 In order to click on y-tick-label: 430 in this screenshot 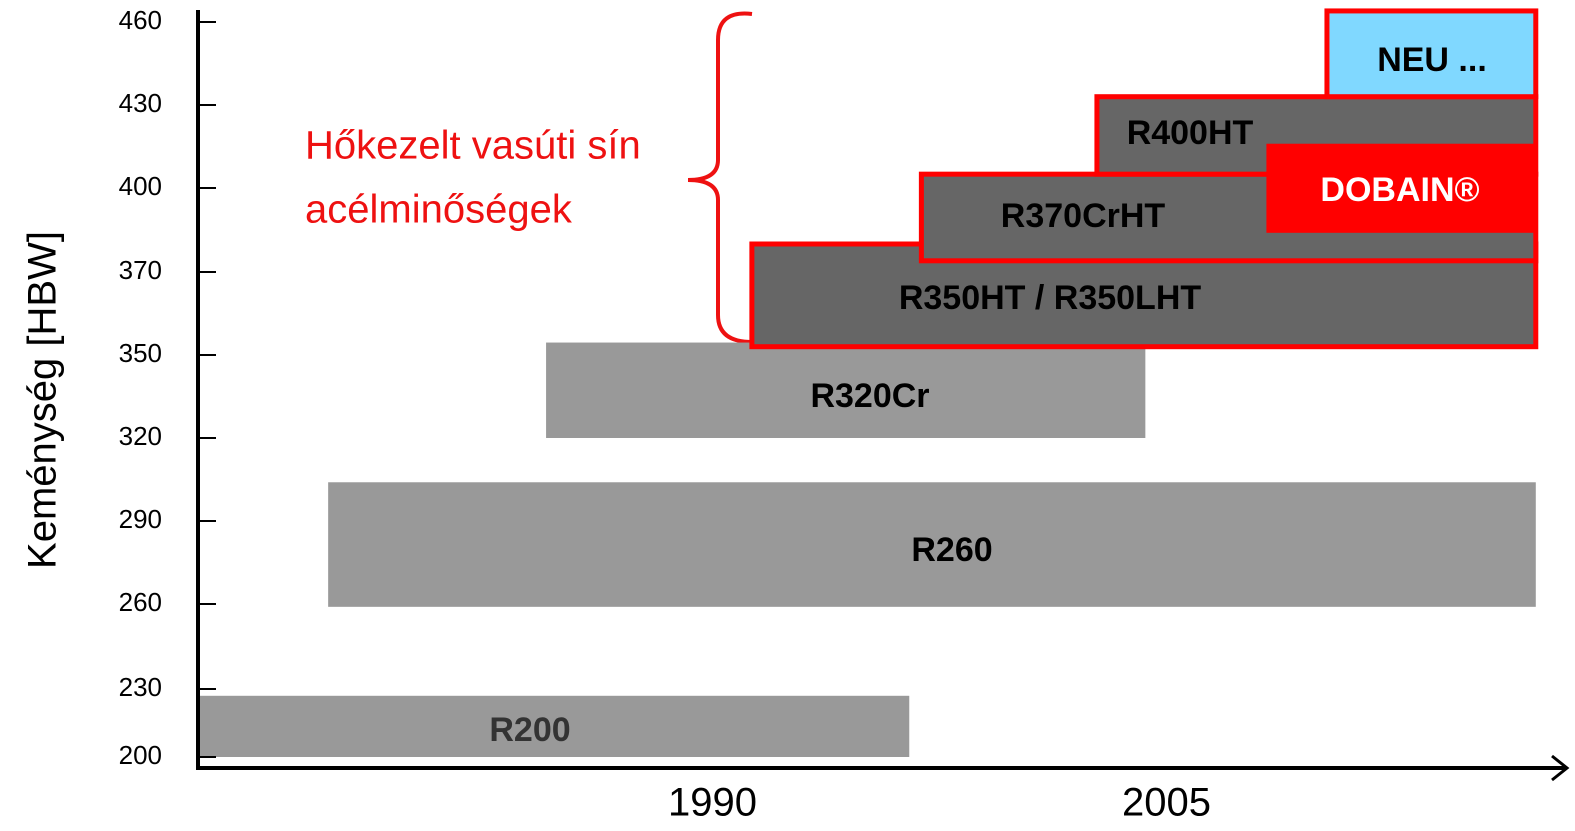, I will do `click(140, 103)`.